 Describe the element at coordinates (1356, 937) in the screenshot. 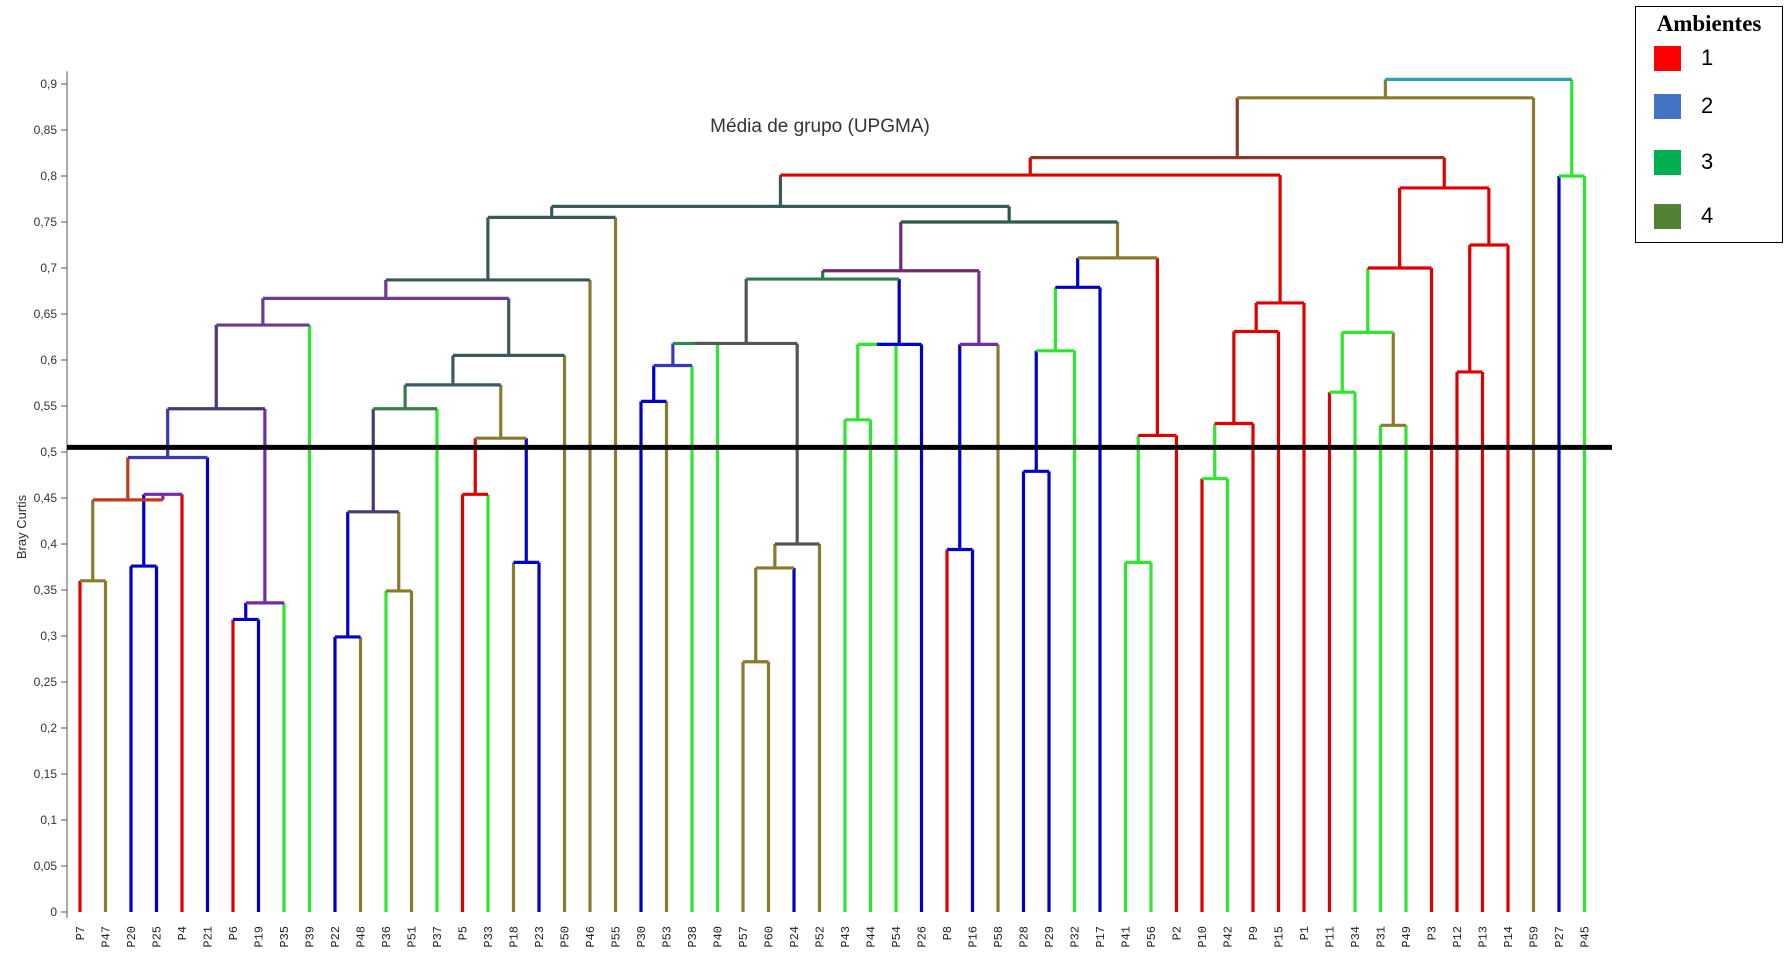

I see `leaf-label: P34` at that location.